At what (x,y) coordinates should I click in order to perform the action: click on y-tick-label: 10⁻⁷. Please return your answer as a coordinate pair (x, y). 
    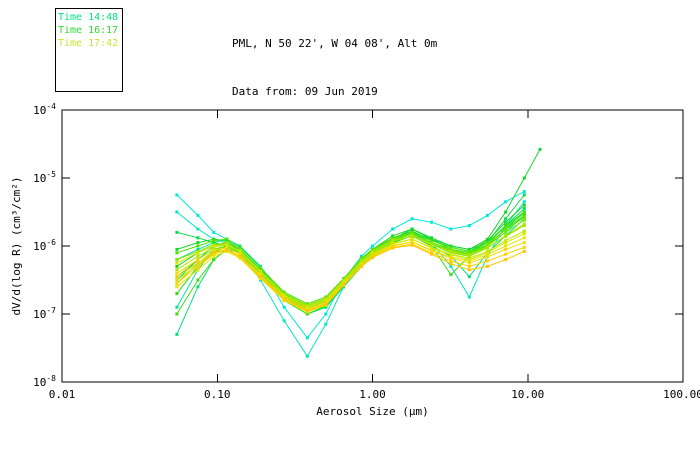
    Looking at the image, I should click on (44, 313).